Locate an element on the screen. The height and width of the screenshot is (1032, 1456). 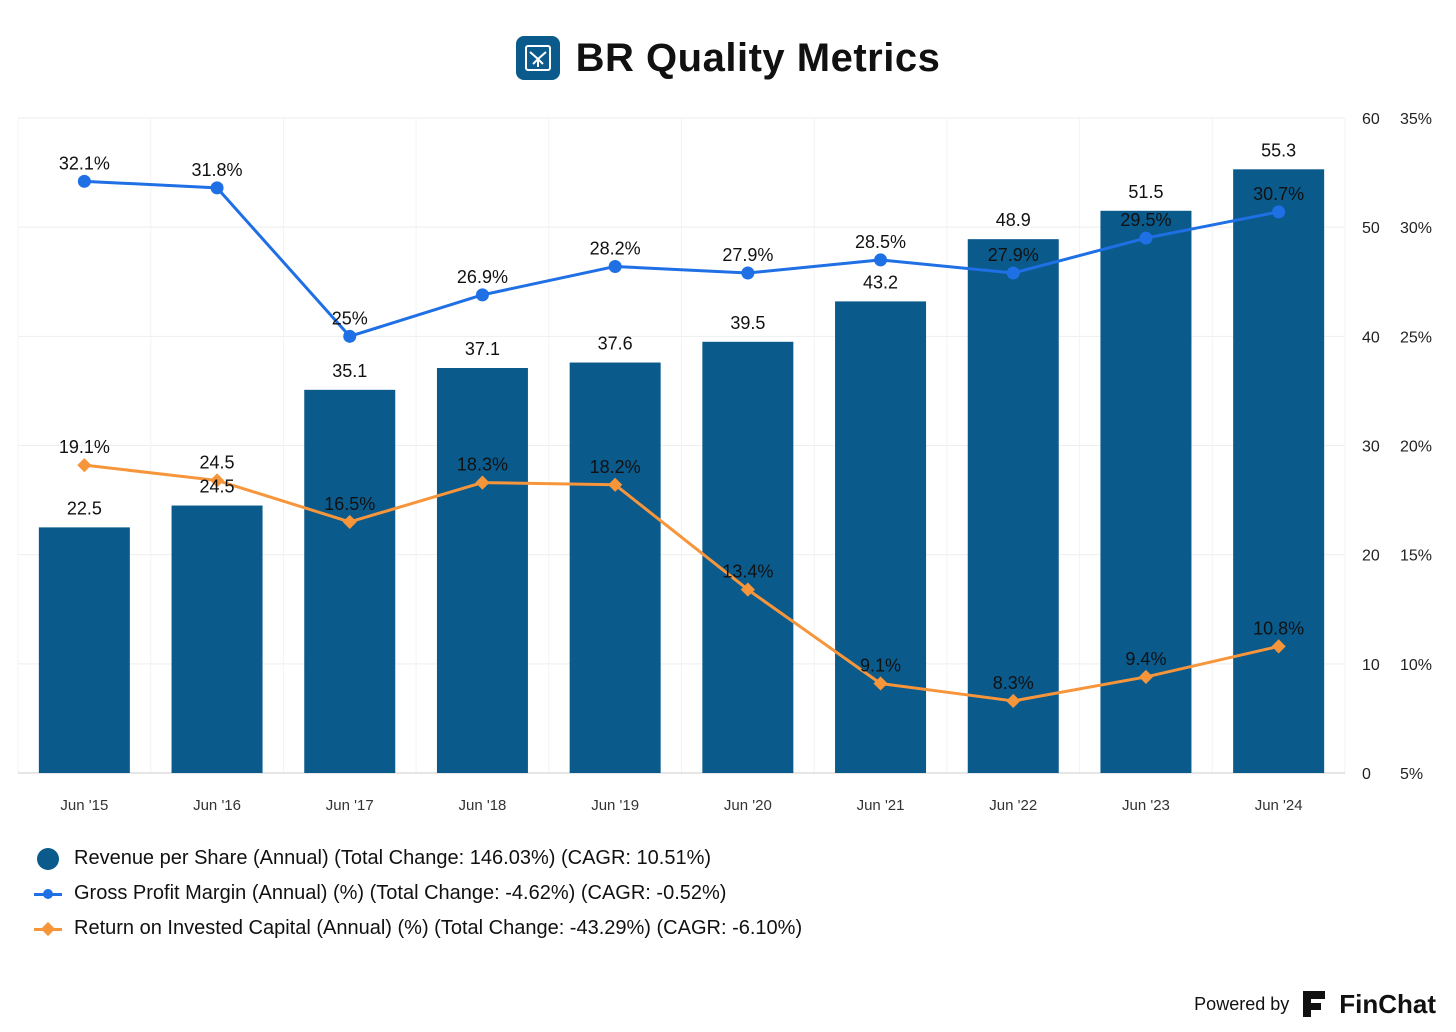
y-tick-label-left: 0 is located at coordinates (1366, 774).